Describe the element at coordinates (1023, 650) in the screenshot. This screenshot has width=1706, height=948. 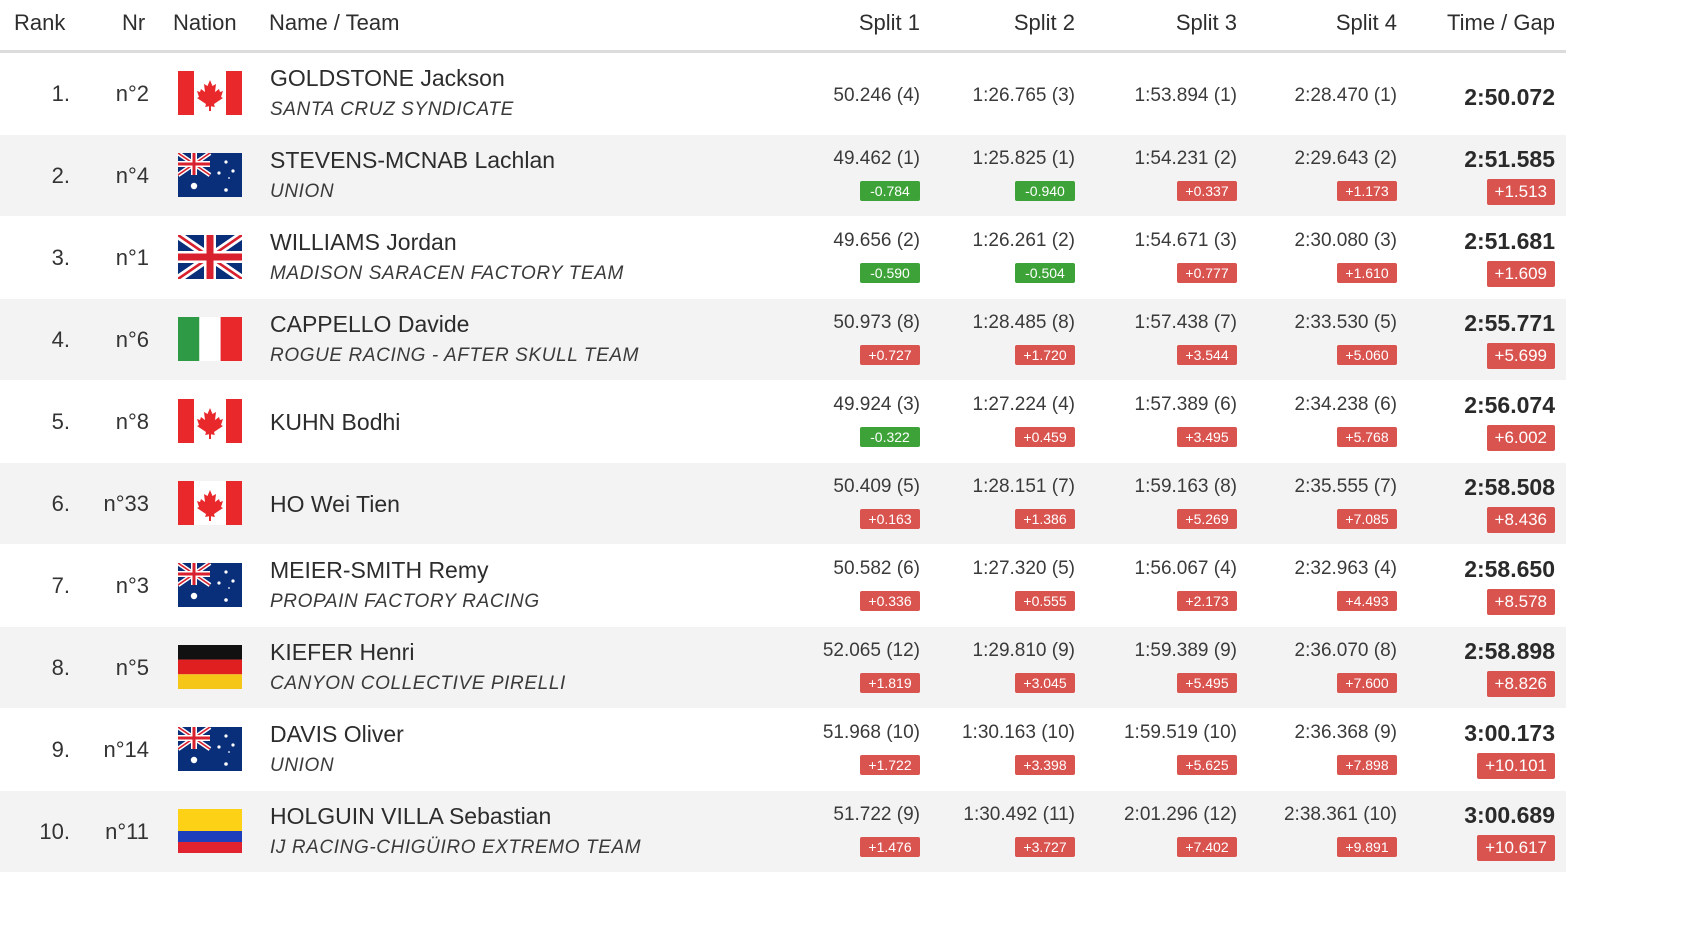
I see `split-2-time: 1:29.810 (9)` at that location.